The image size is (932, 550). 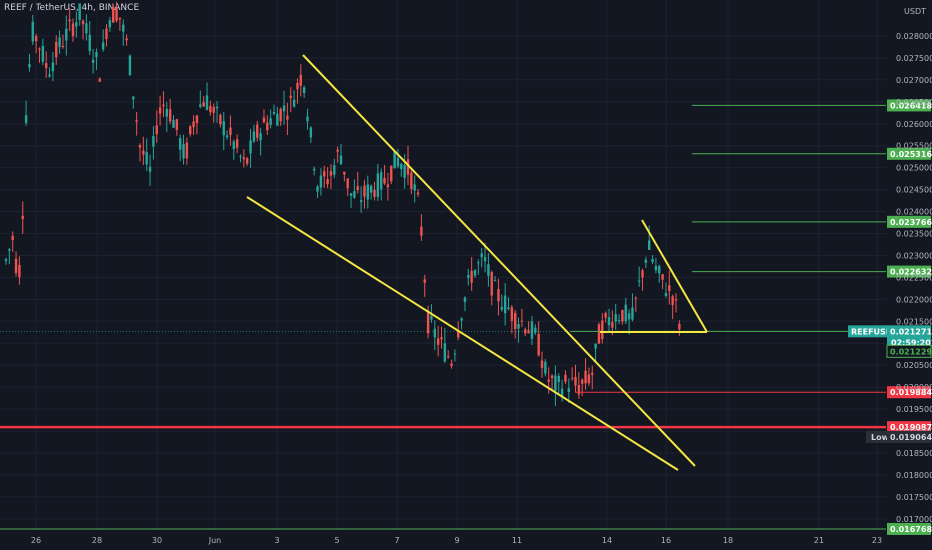 I want to click on other-price-label: 0.021229, so click(x=911, y=351).